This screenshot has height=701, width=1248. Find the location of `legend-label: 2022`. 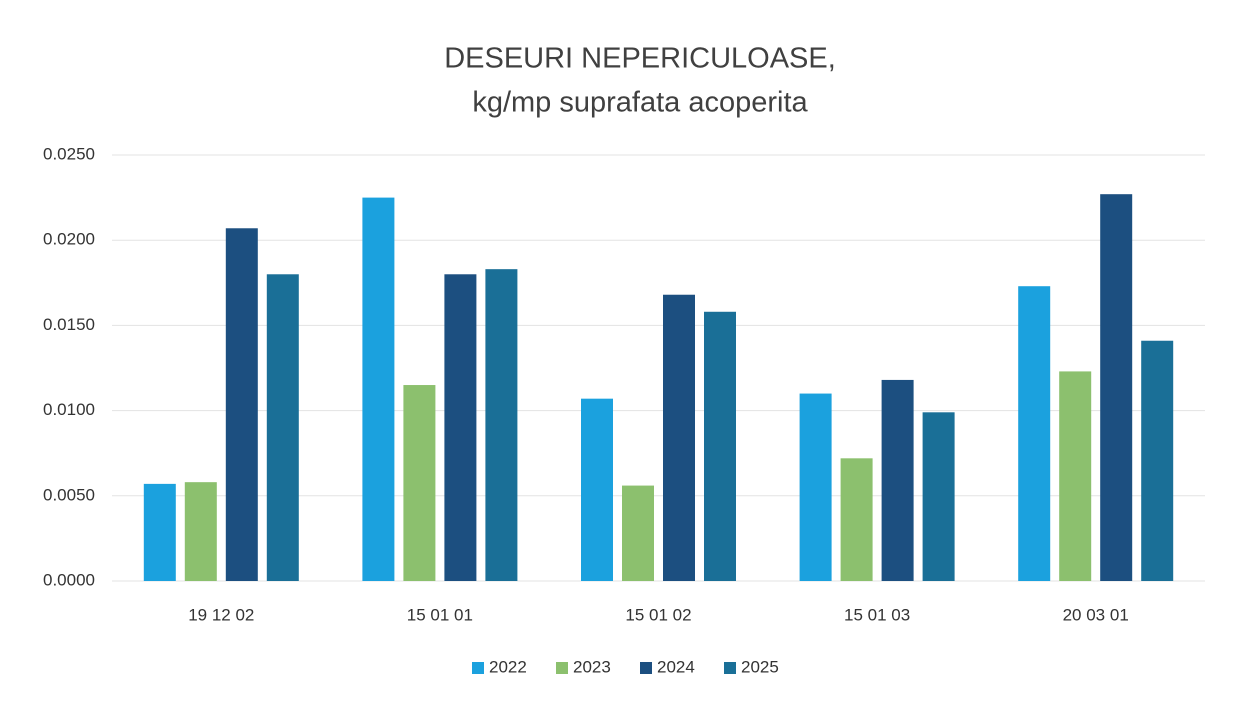

legend-label: 2022 is located at coordinates (508, 666).